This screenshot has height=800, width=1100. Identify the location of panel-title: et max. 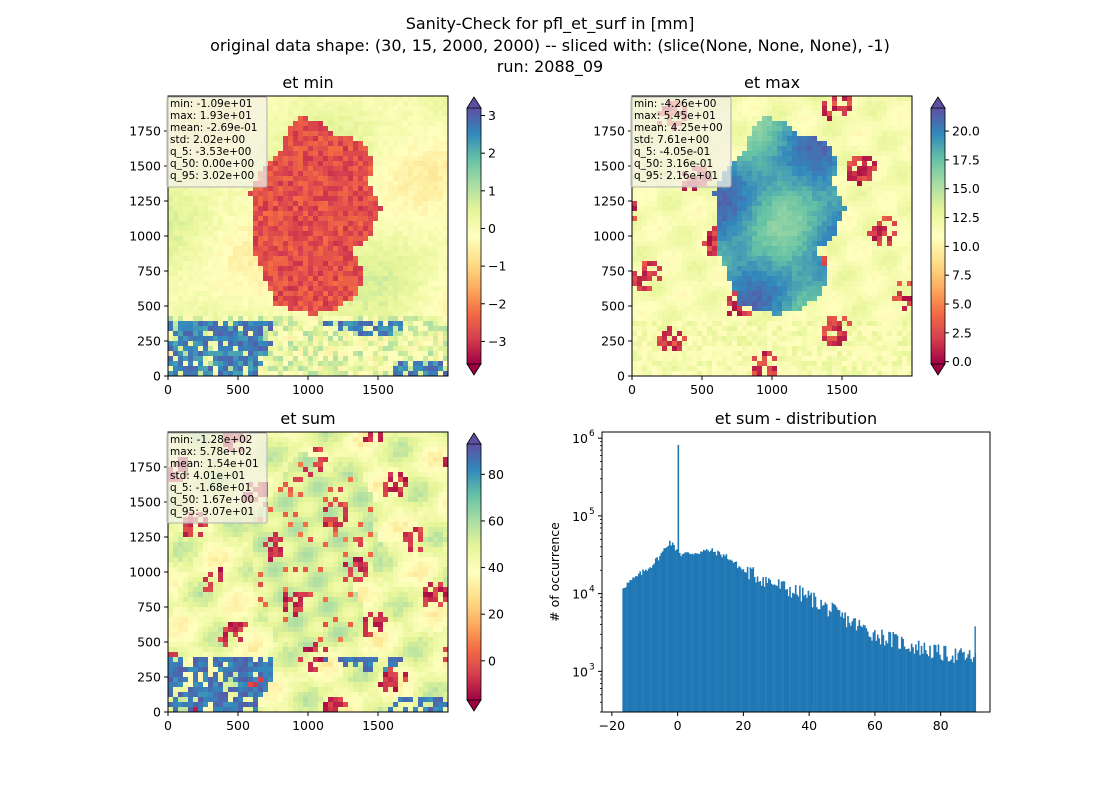
(772, 82).